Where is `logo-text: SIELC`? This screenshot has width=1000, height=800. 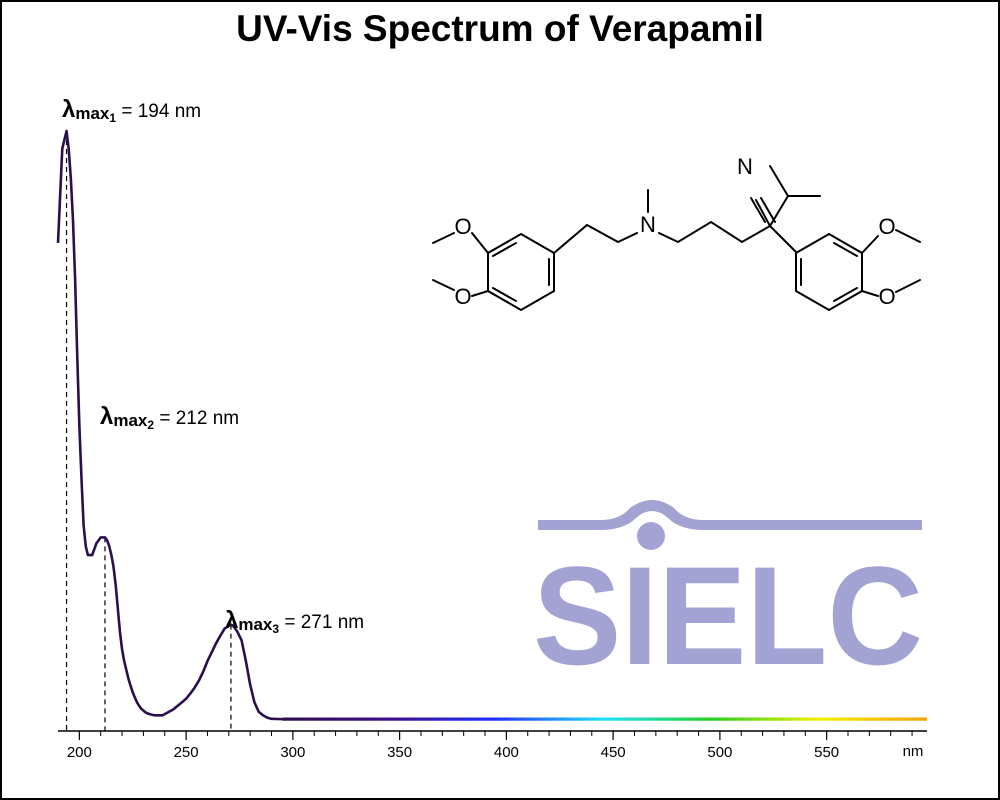
logo-text: SIELC is located at coordinates (728, 615).